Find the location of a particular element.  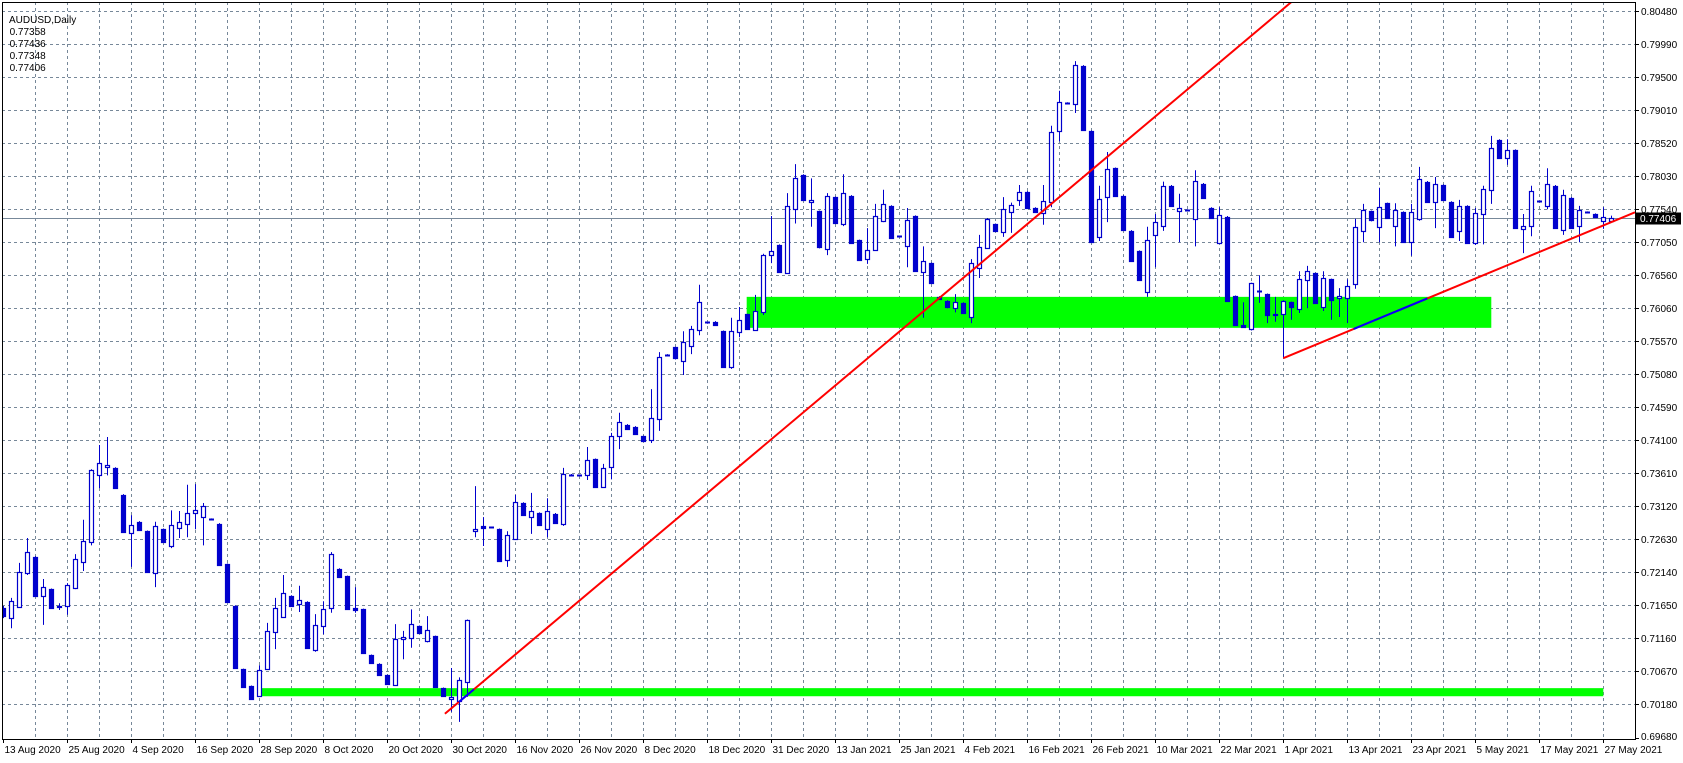

price-tick-label: 0.70670 is located at coordinates (1659, 672).